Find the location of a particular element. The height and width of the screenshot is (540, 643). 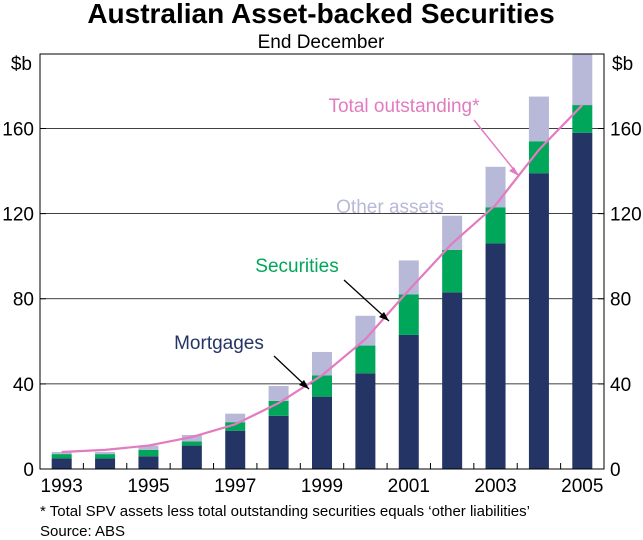

annotation-total-outstanding: Total outstanding* is located at coordinates (404, 106).